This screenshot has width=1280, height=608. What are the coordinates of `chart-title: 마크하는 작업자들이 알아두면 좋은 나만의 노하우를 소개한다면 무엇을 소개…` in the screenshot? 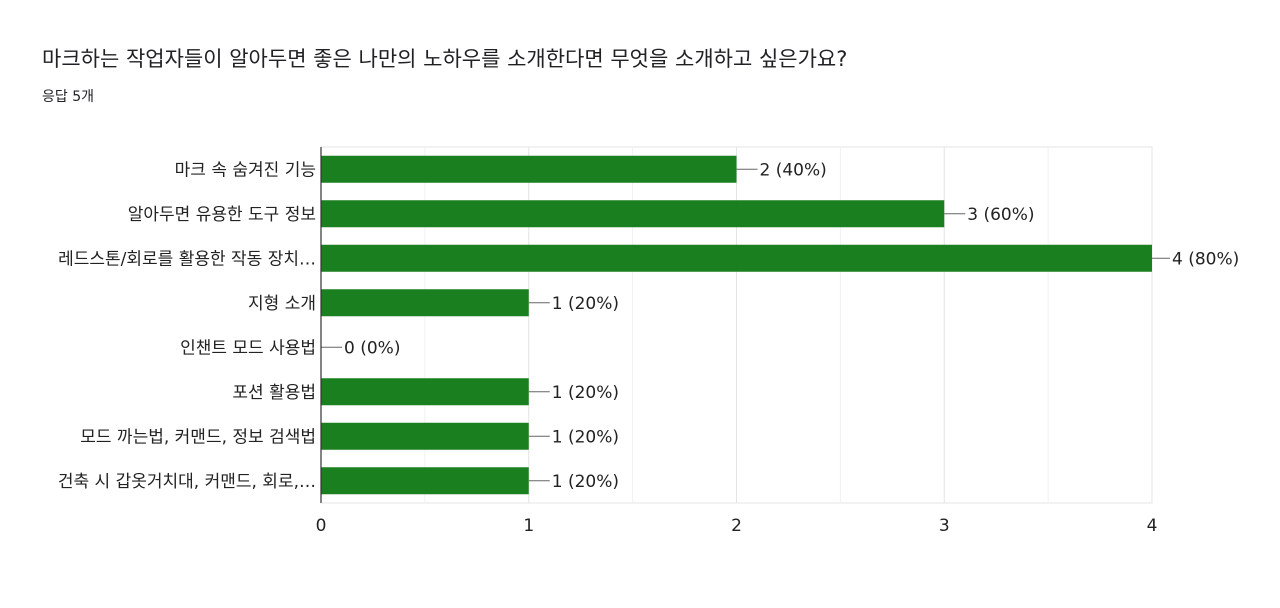 It's located at (445, 59).